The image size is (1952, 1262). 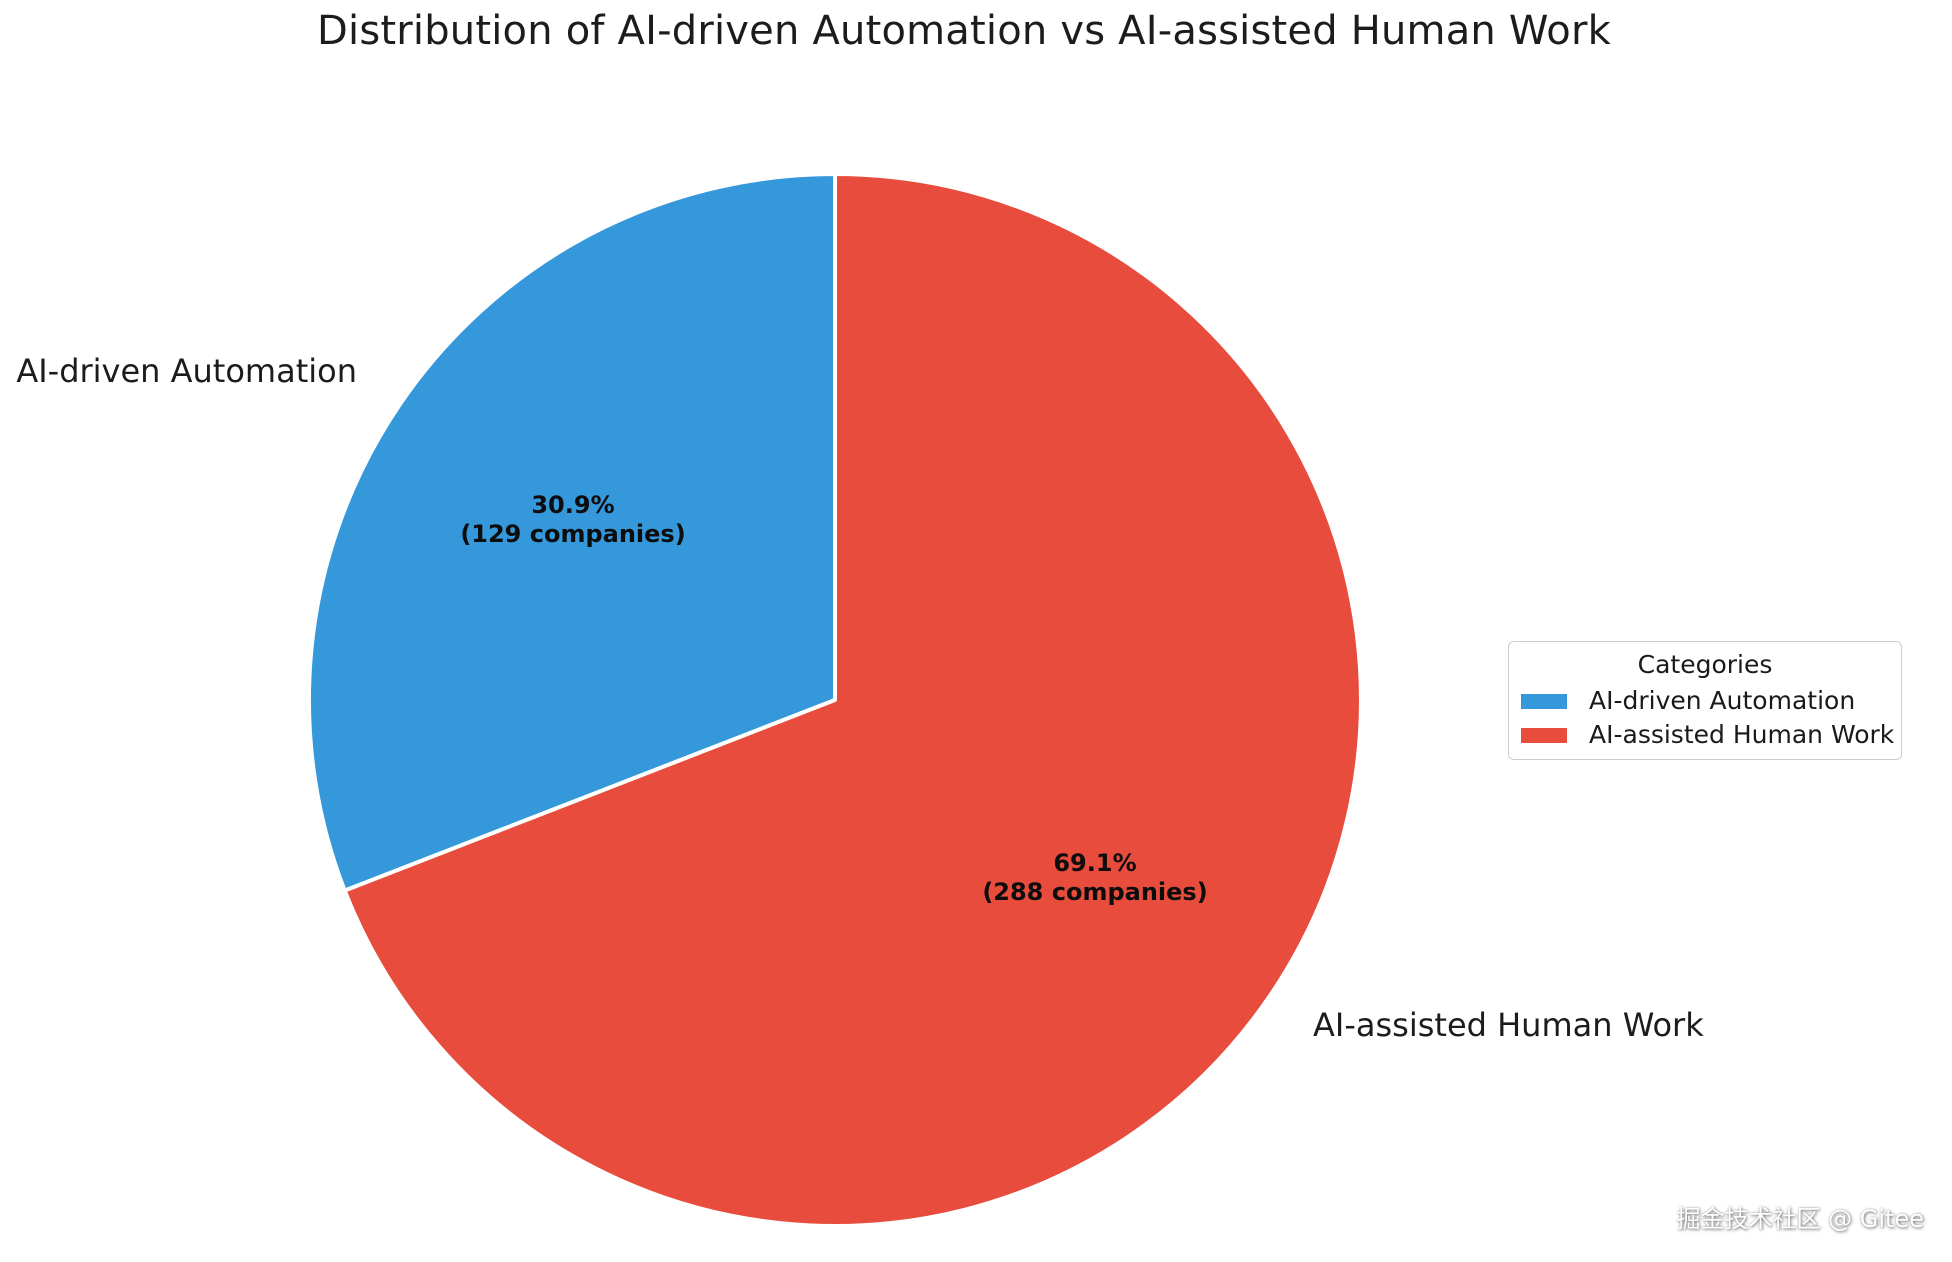 I want to click on legend-item-label: AI-driven Automation, so click(x=1722, y=700).